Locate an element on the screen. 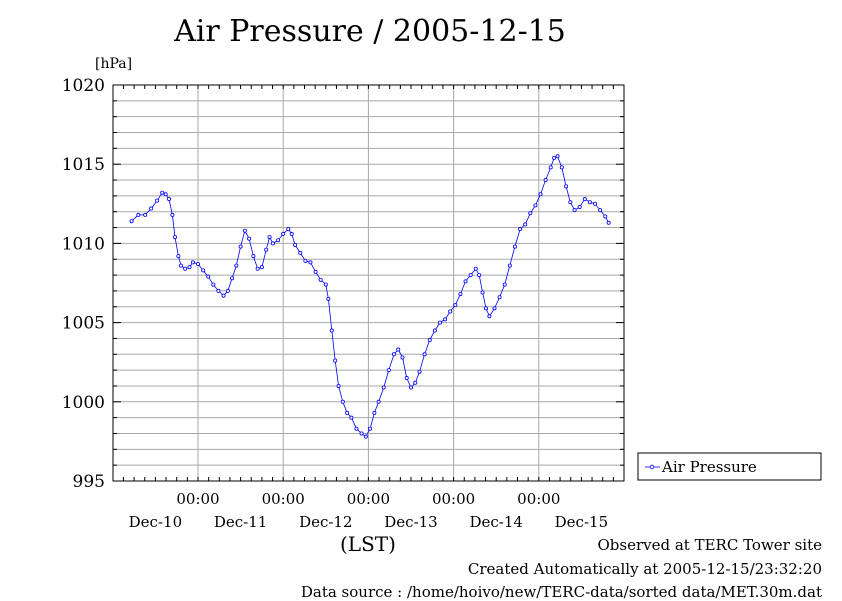 The image size is (842, 601). date-label: Dec-12 is located at coordinates (325, 522).